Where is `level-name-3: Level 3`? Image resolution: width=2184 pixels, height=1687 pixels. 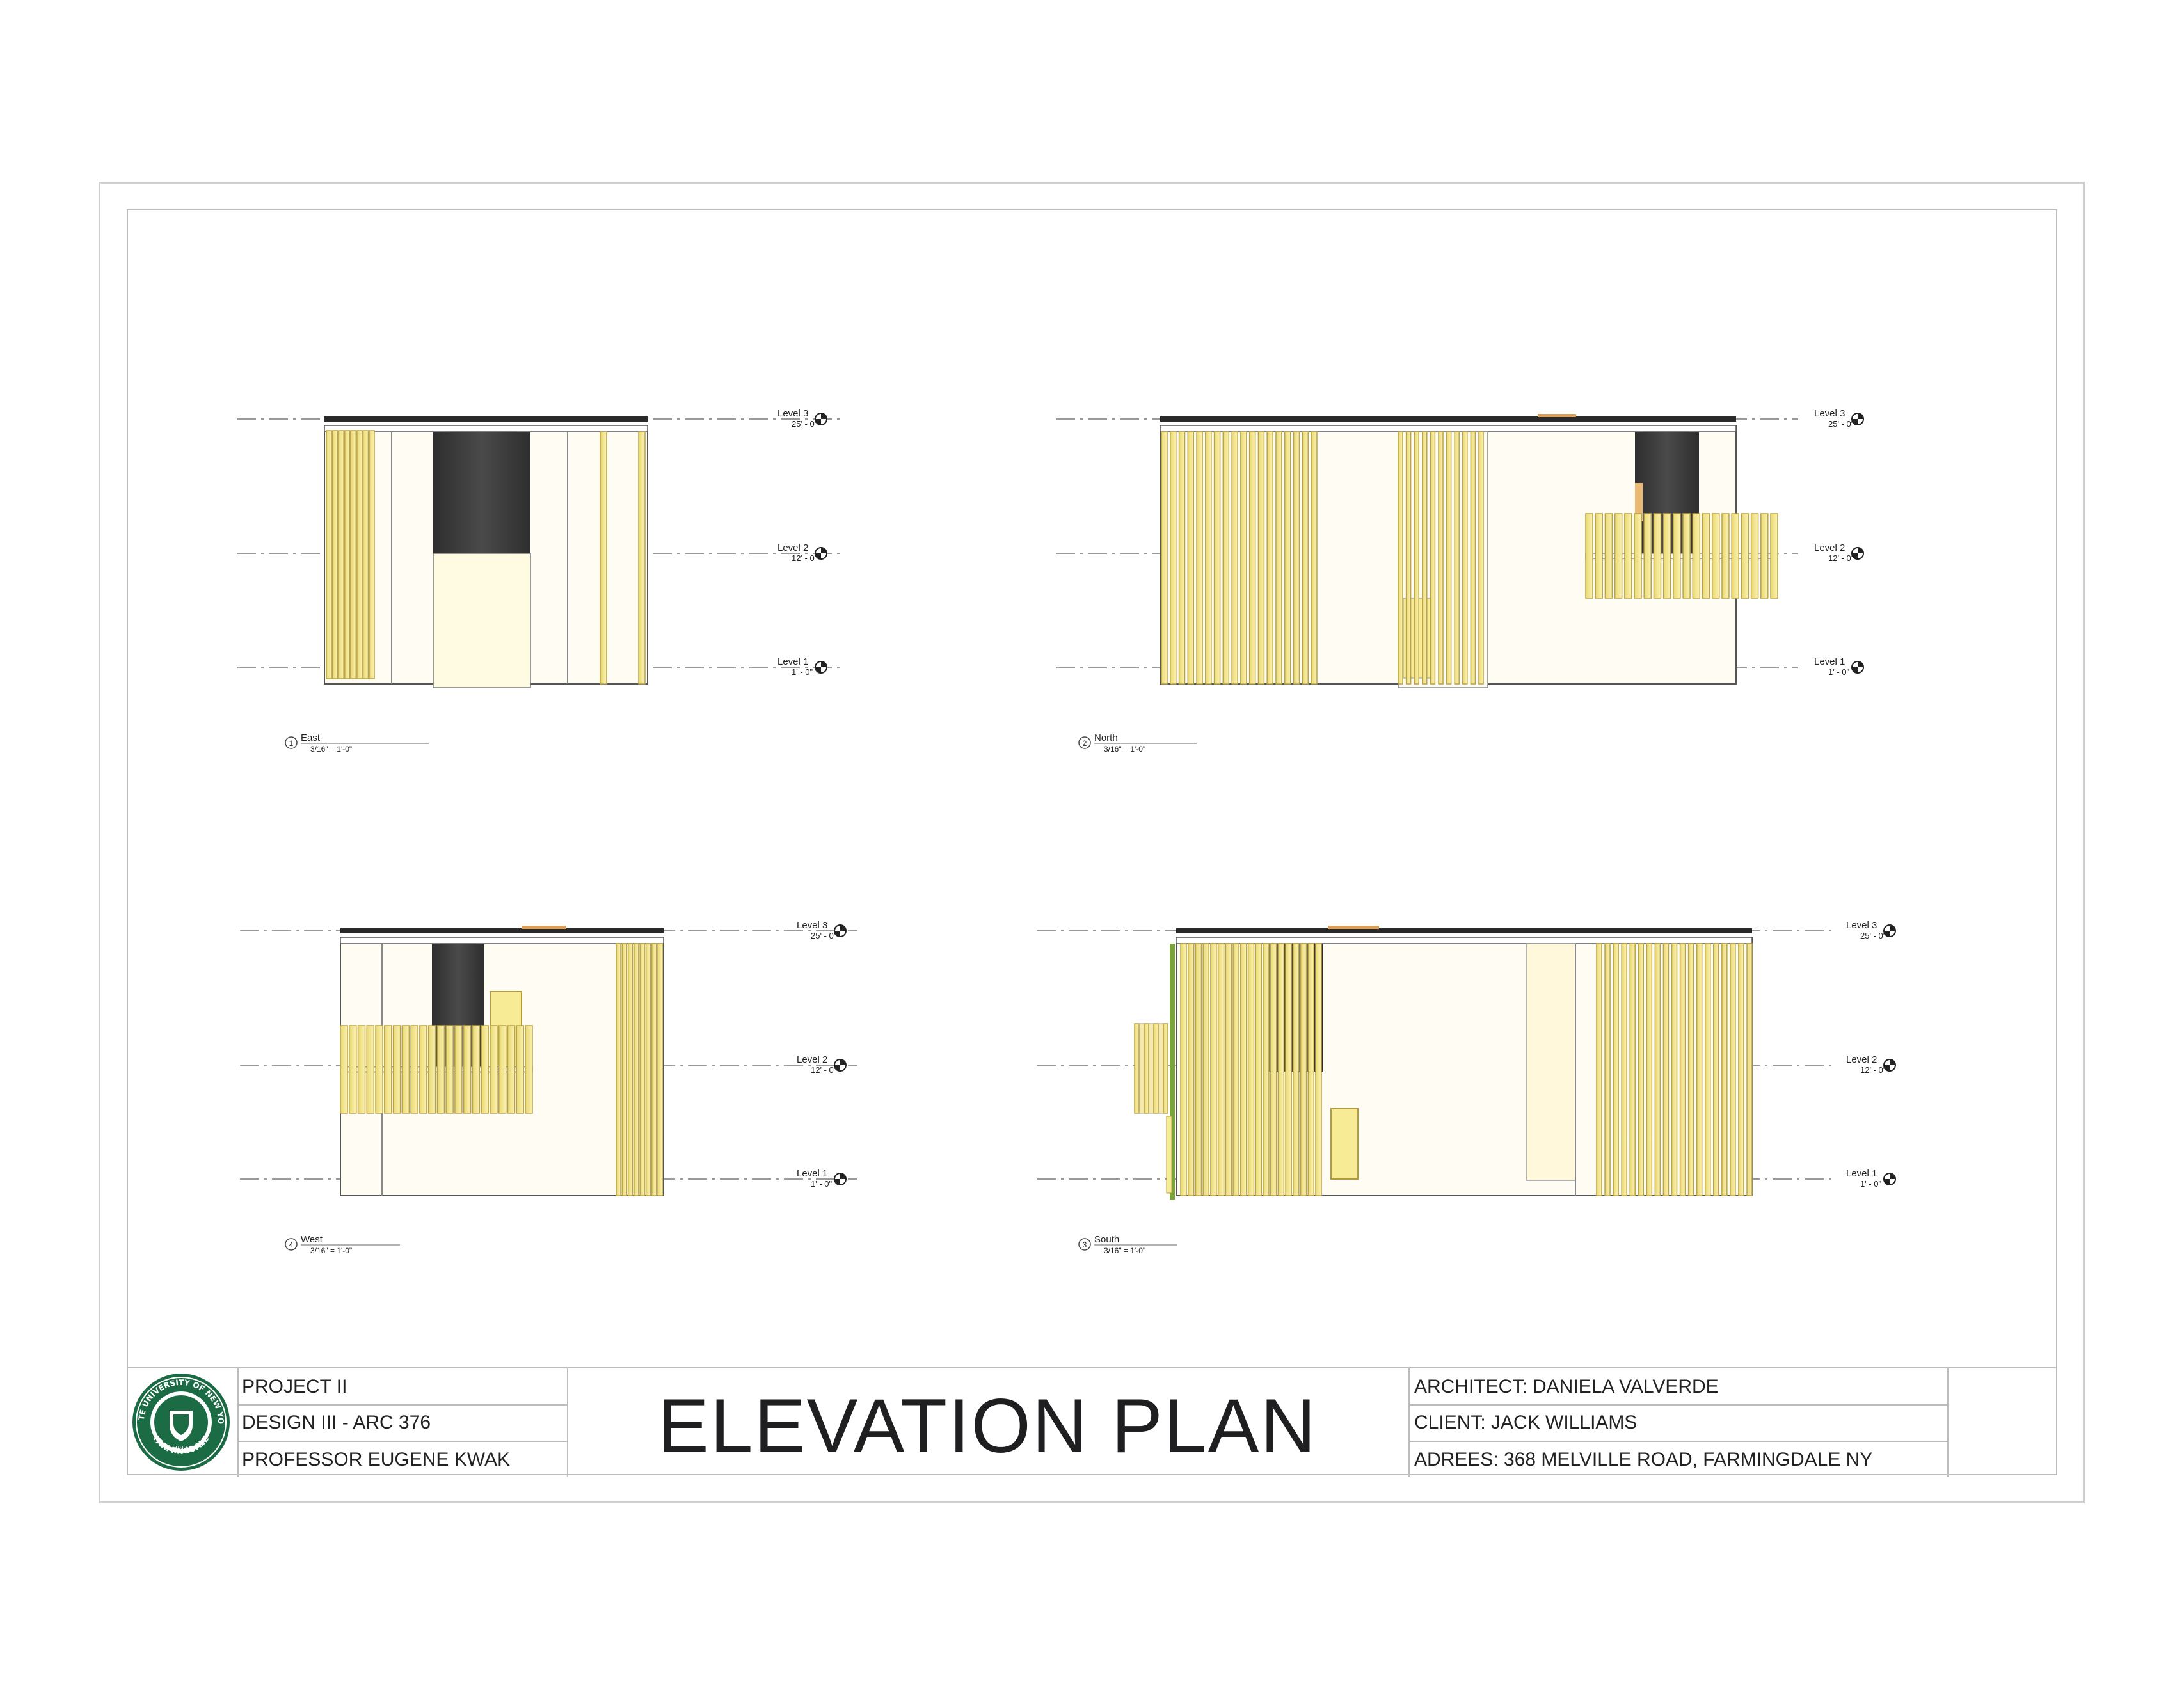 level-name-3: Level 3 is located at coordinates (812, 925).